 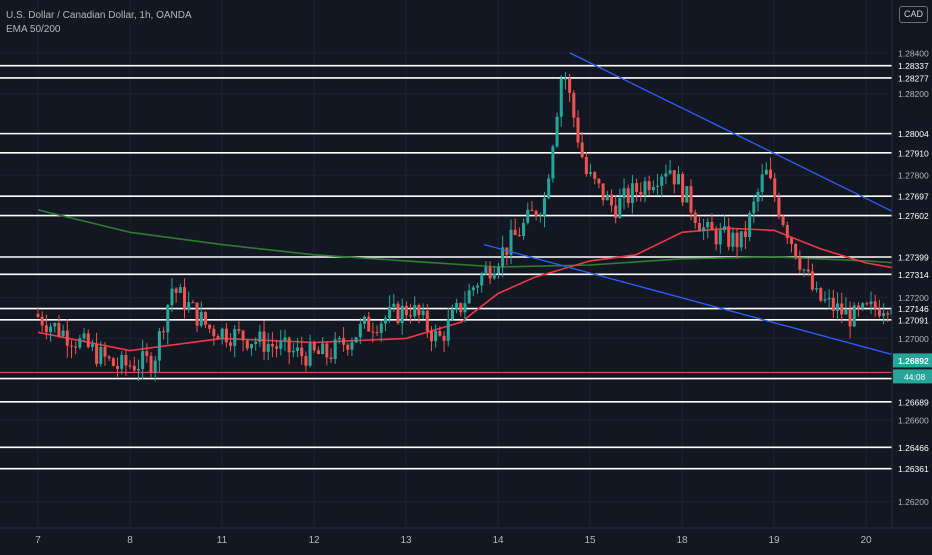 What do you see at coordinates (99, 30) in the screenshot?
I see `indicator-label: EMA 50/200` at bounding box center [99, 30].